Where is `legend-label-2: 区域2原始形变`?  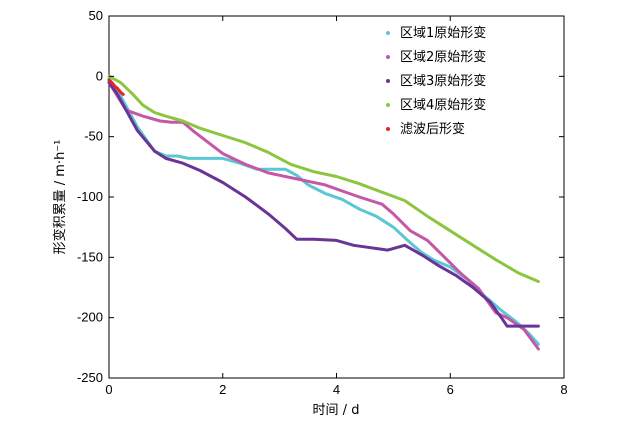 legend-label-2: 区域2原始形变 is located at coordinates (443, 57).